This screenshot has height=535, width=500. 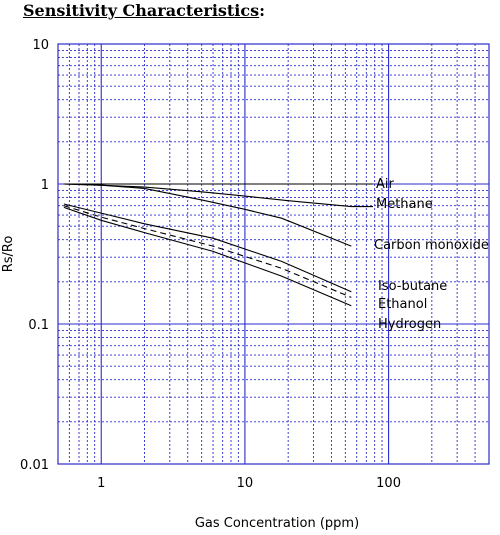 I want to click on series-lines, so click(x=218, y=245).